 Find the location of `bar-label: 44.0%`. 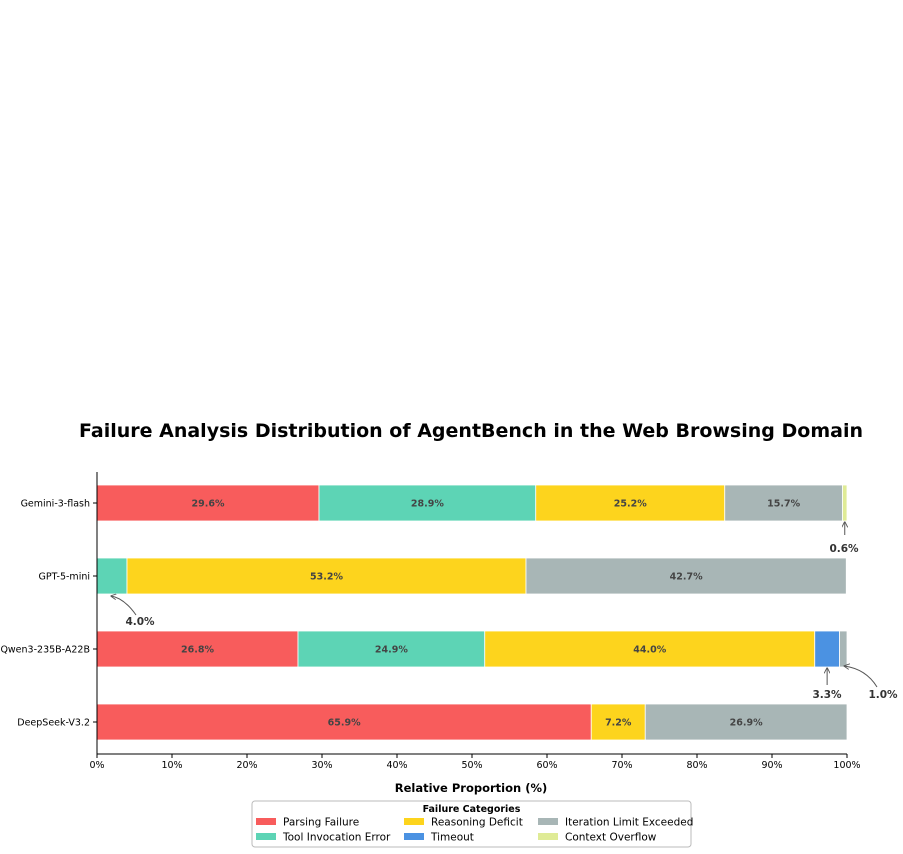

bar-label: 44.0% is located at coordinates (649, 650).